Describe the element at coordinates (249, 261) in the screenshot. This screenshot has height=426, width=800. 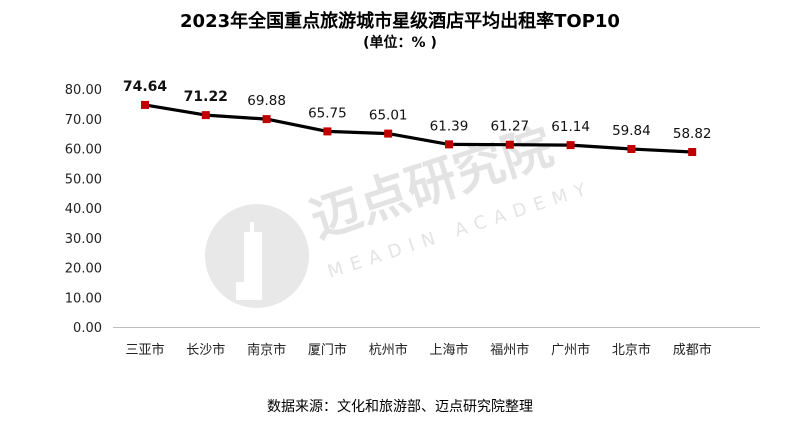
I see `watermark-tower-icon` at that location.